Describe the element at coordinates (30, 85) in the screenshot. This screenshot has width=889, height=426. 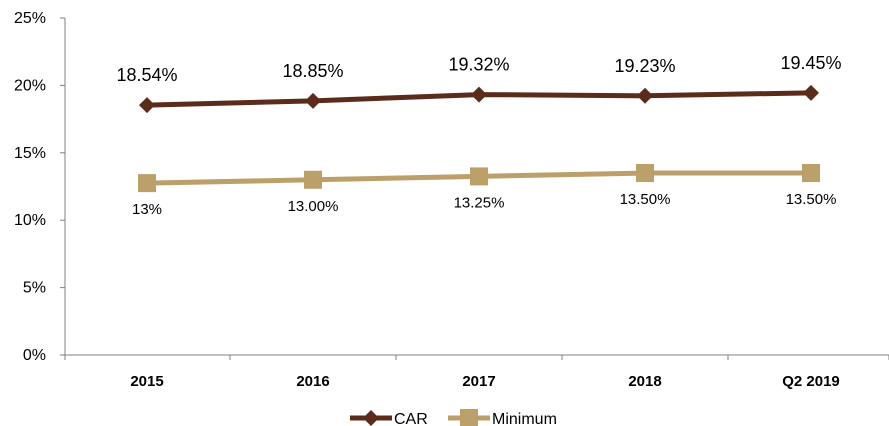
I see `y-tick-label: 20%` at that location.